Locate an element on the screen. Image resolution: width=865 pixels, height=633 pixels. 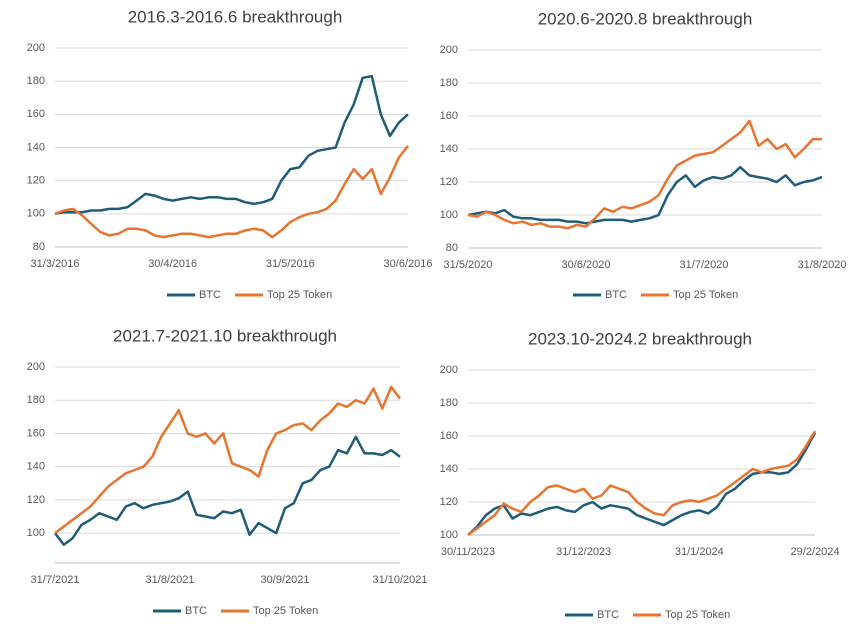
x-tick-label: 31/8/2020 is located at coordinates (822, 265).